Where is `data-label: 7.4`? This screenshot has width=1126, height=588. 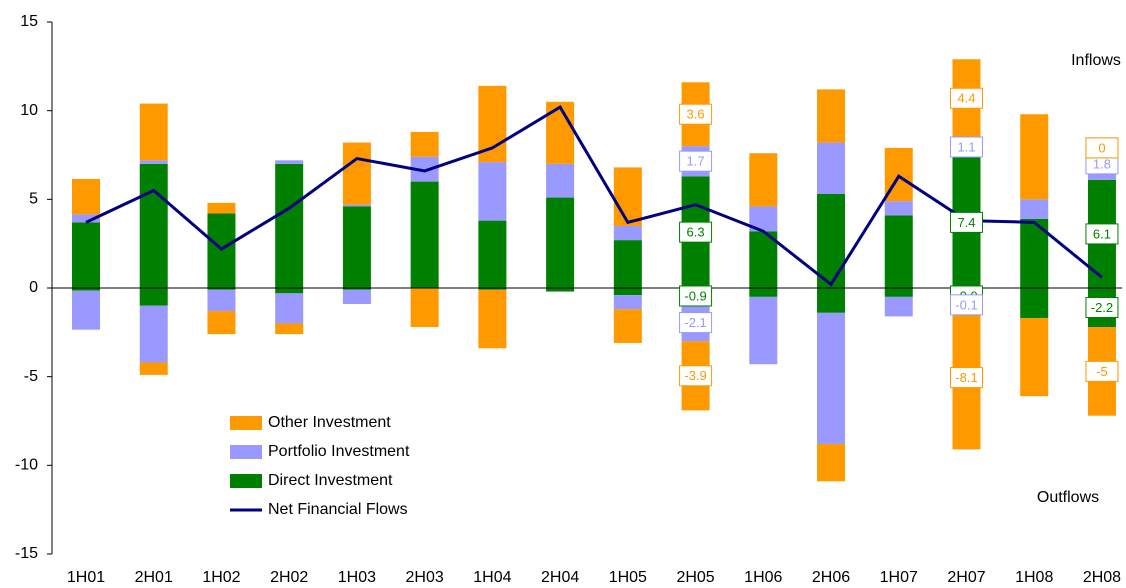 data-label: 7.4 is located at coordinates (966, 222).